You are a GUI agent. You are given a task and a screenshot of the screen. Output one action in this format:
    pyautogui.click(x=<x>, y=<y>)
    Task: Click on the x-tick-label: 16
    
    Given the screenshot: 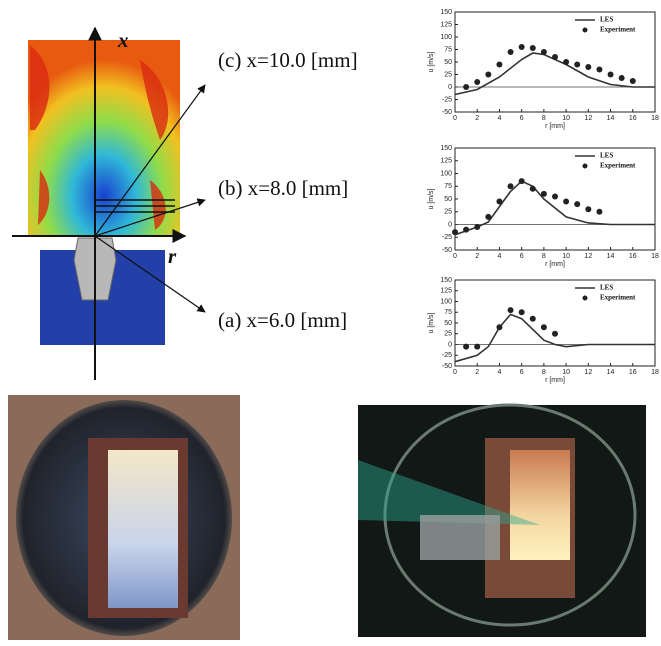 What is the action you would take?
    pyautogui.click(x=633, y=372)
    